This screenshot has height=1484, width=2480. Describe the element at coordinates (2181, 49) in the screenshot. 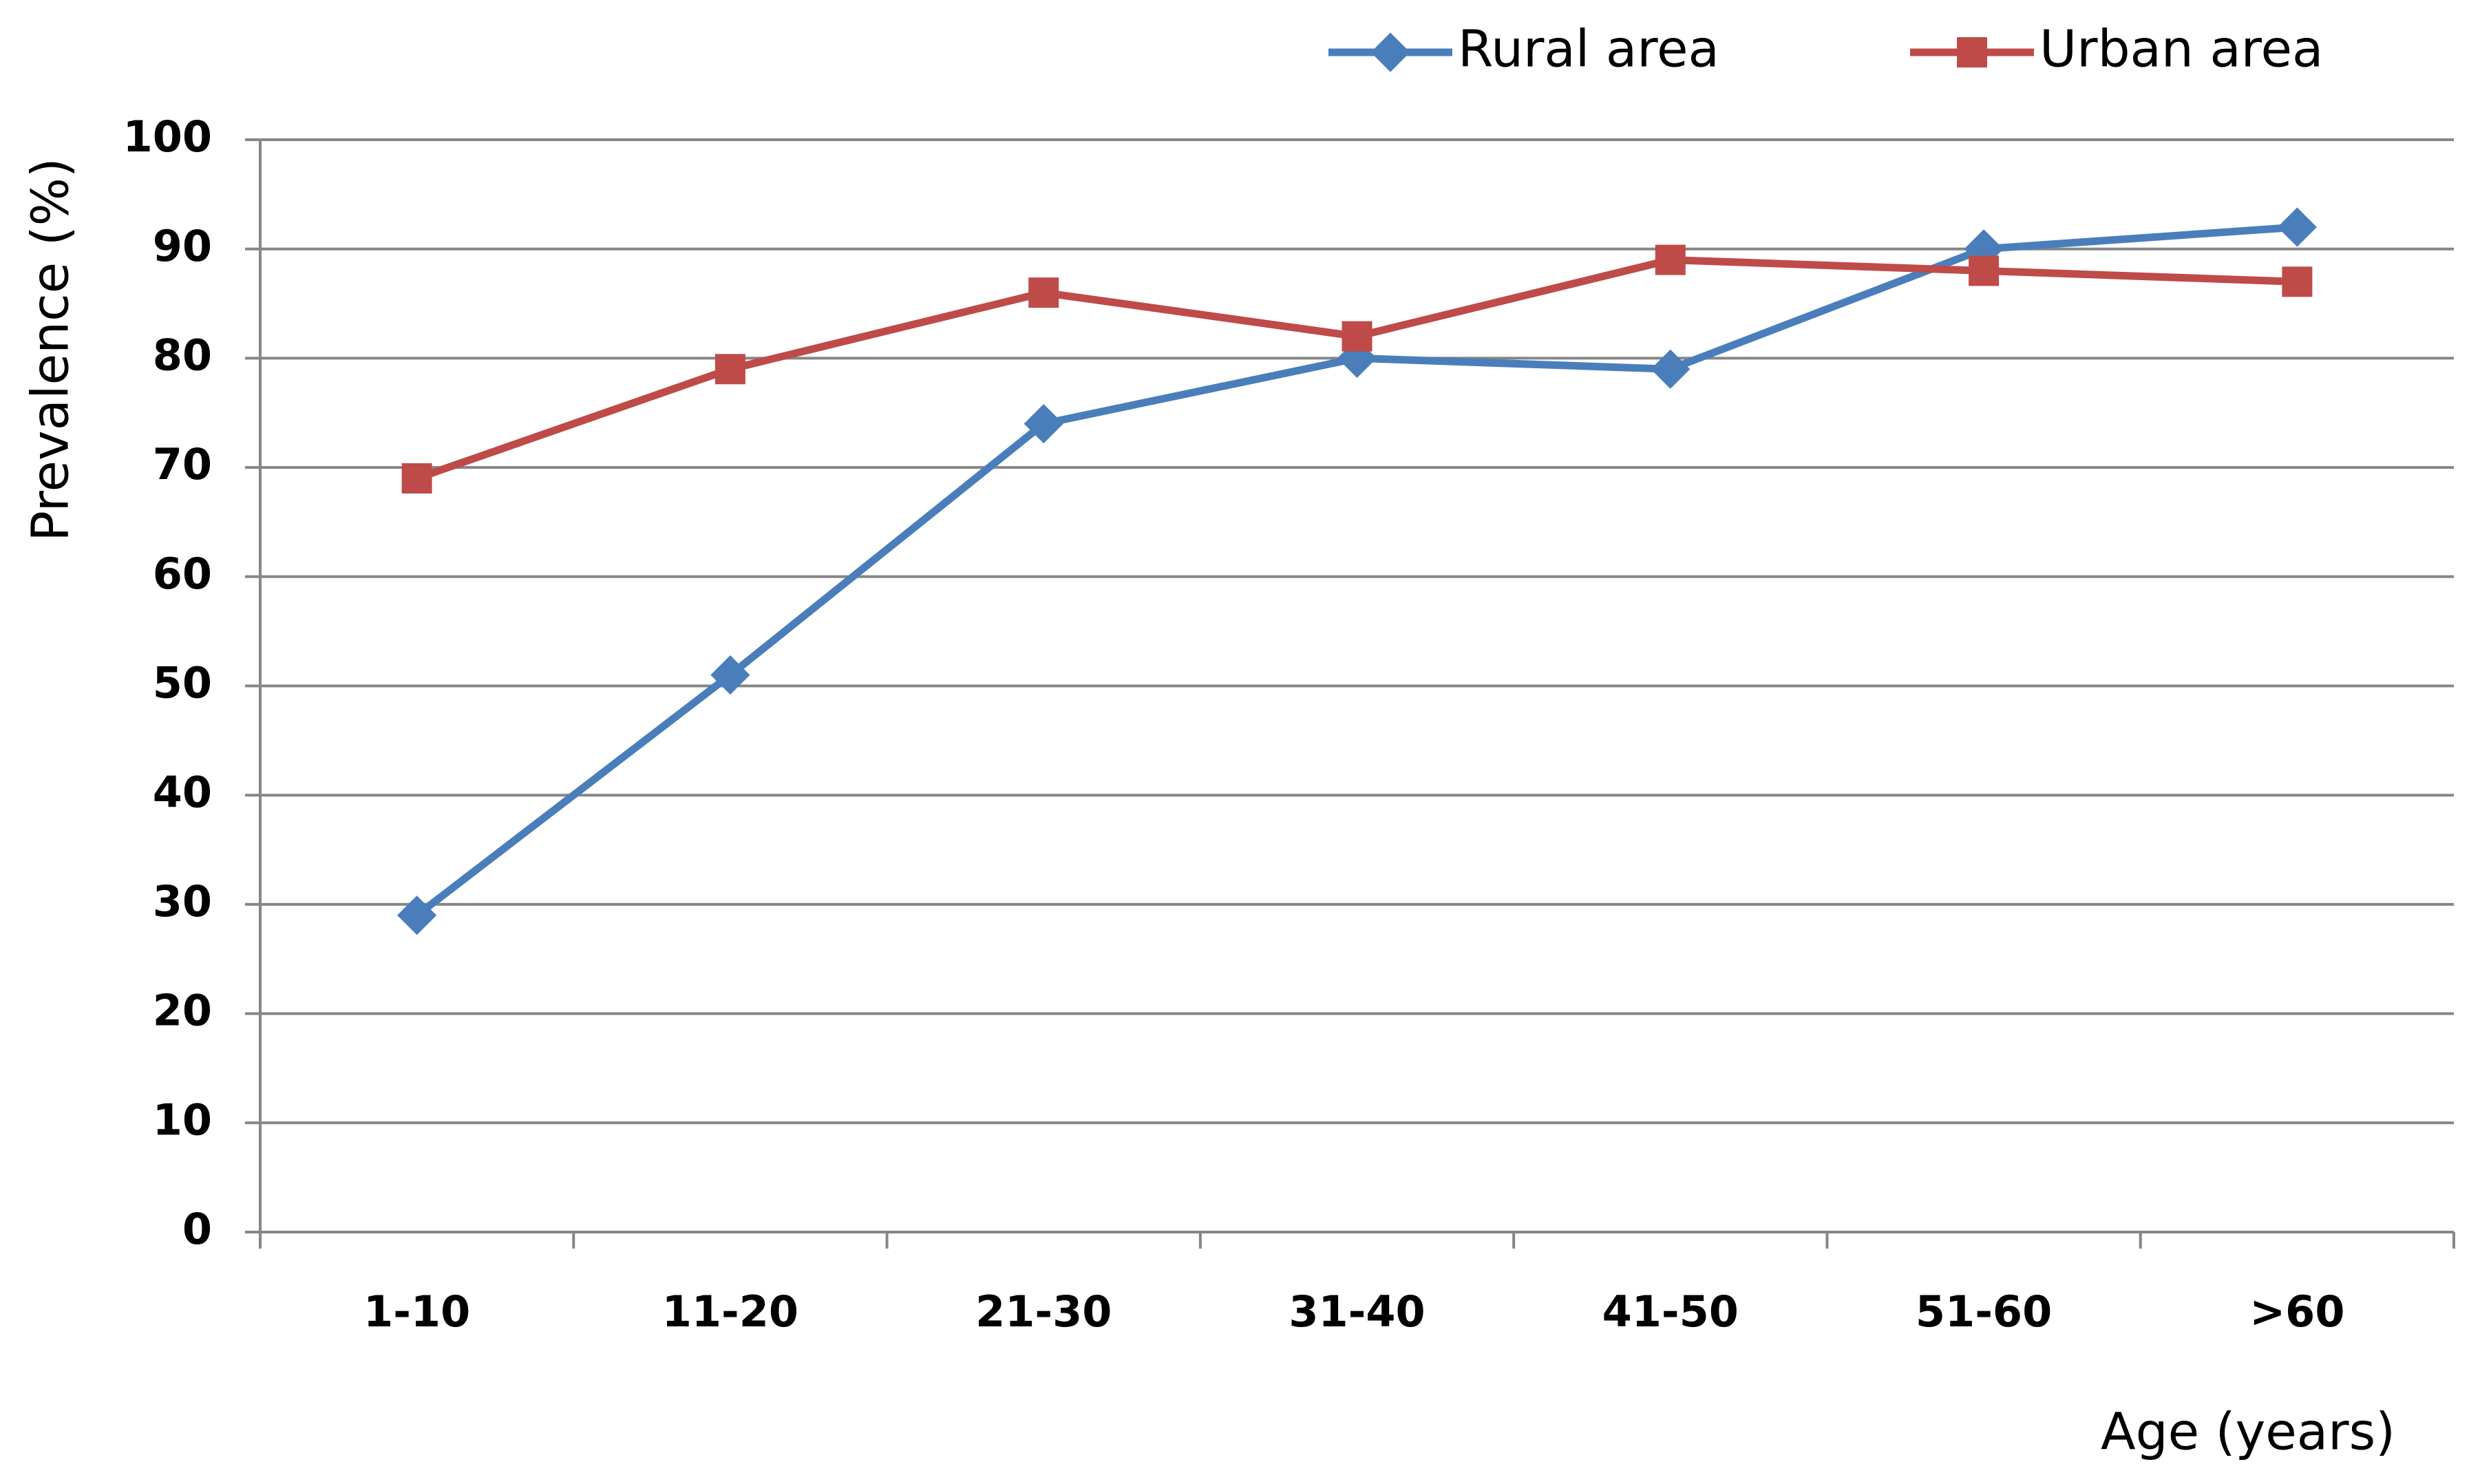

I see `legend-label: Urban area` at that location.